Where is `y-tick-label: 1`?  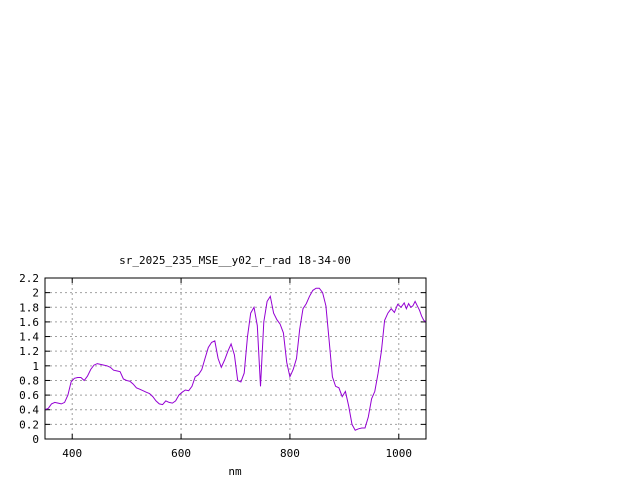
y-tick-label: 1 is located at coordinates (35, 366).